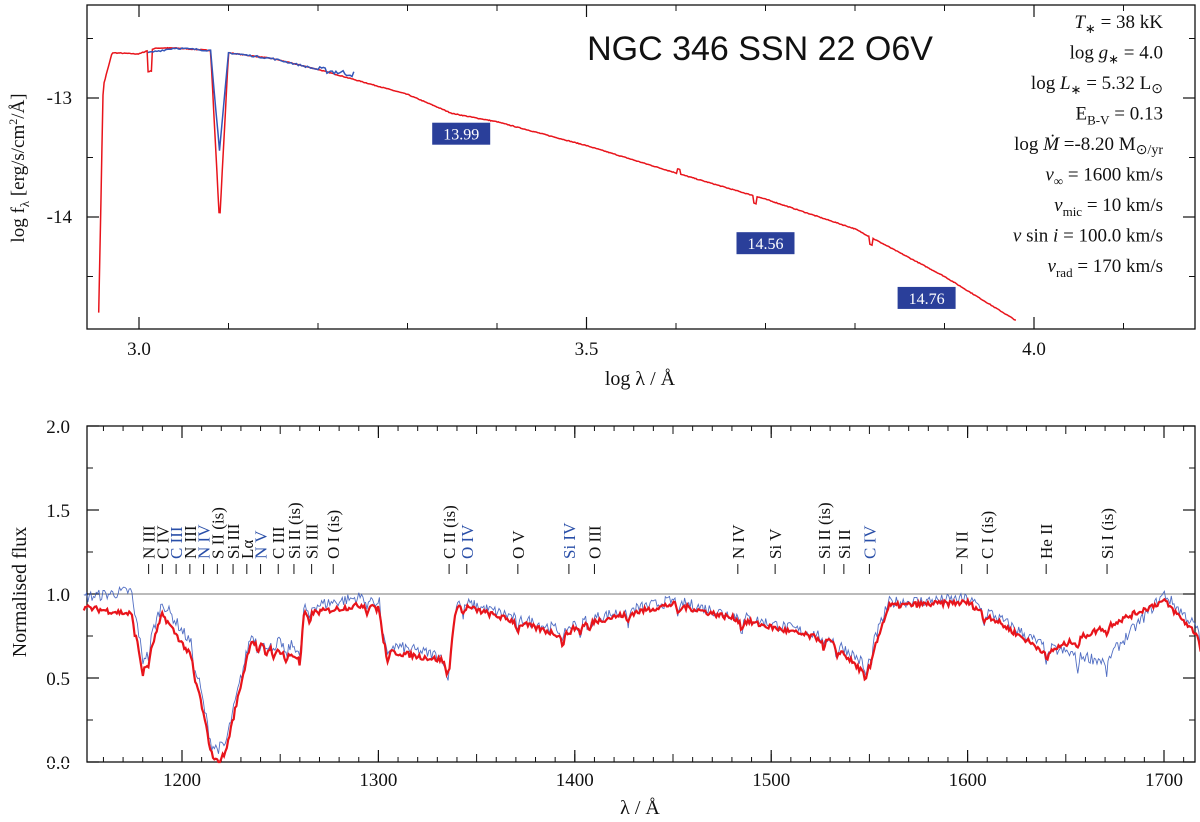 This screenshot has width=1200, height=822. What do you see at coordinates (1119, 116) in the screenshot?
I see `param-line: EB-V = 0.13` at bounding box center [1119, 116].